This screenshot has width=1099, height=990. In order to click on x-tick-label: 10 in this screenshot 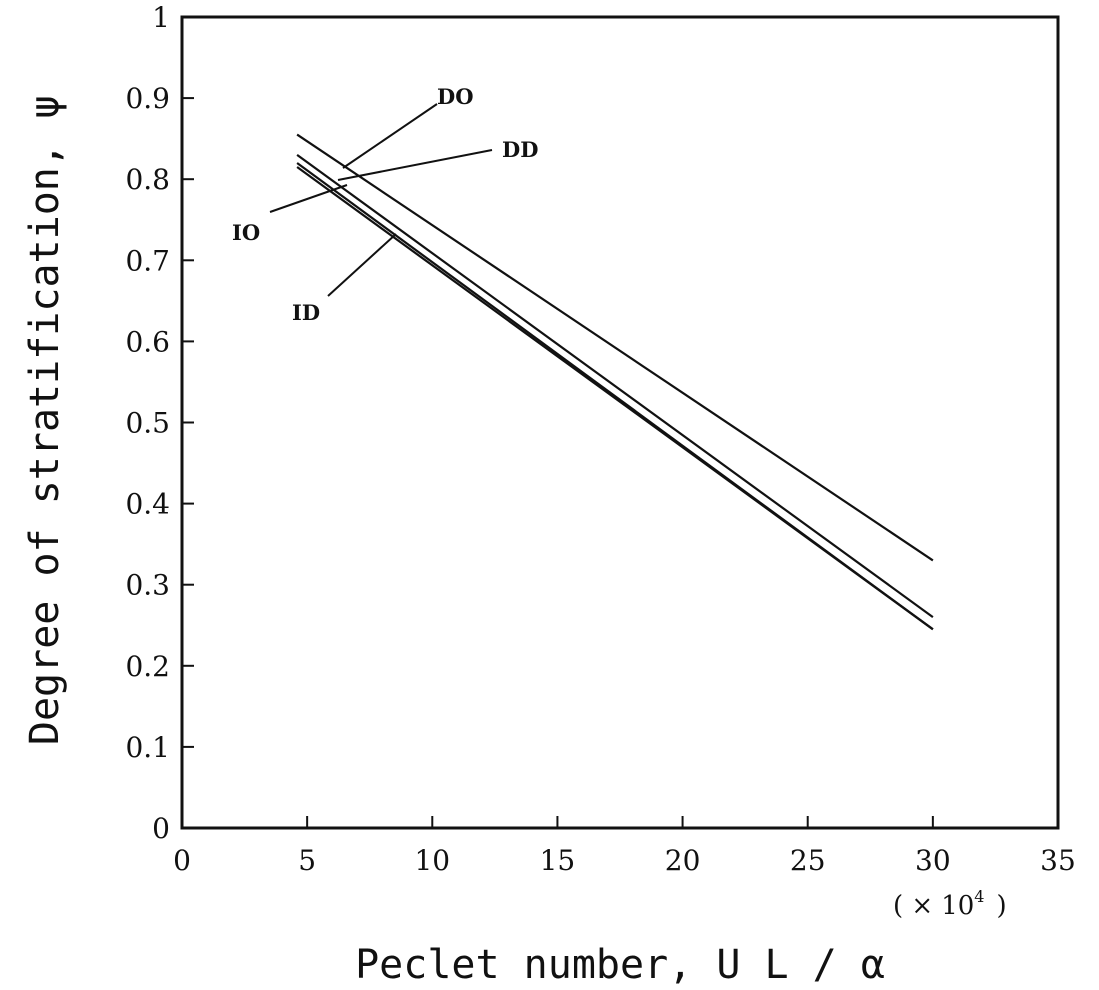, I will do `click(432, 860)`.